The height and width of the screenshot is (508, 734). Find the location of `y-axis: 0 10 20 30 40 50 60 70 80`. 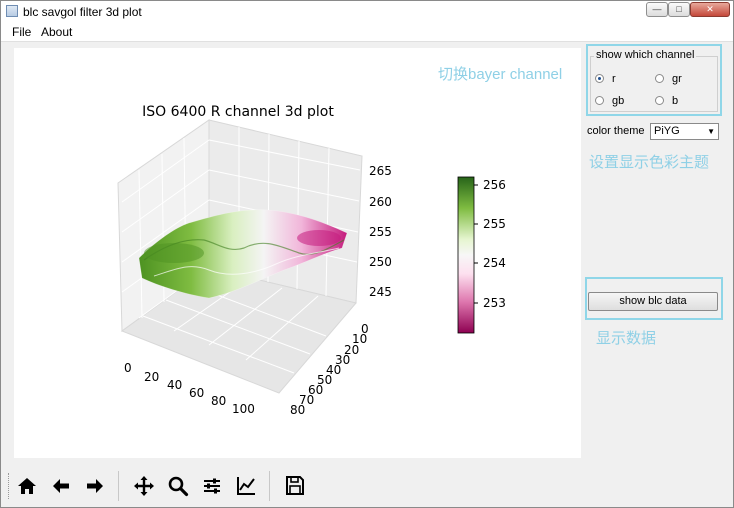

y-axis: 0 10 20 30 40 50 60 70 80 is located at coordinates (329, 369).